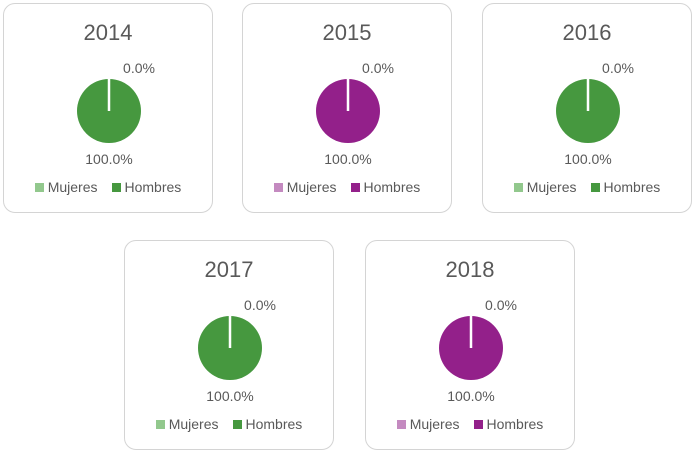 This screenshot has height=453, width=694. What do you see at coordinates (347, 32) in the screenshot?
I see `chart-title: 2015` at bounding box center [347, 32].